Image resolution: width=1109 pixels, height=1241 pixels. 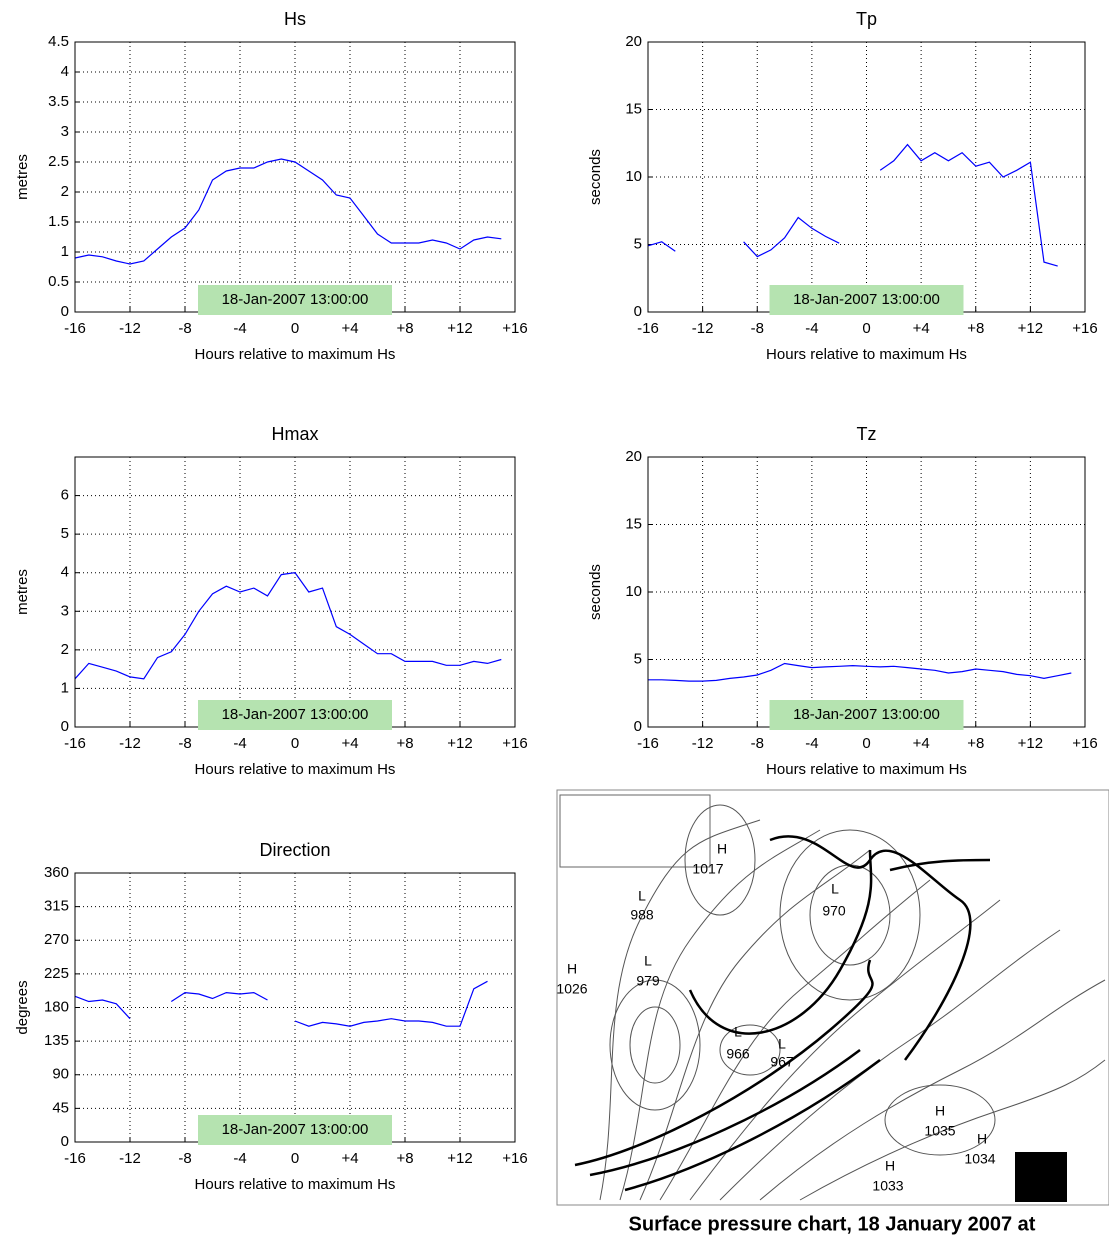 What do you see at coordinates (707, 869) in the screenshot?
I see `map-label: 1017` at bounding box center [707, 869].